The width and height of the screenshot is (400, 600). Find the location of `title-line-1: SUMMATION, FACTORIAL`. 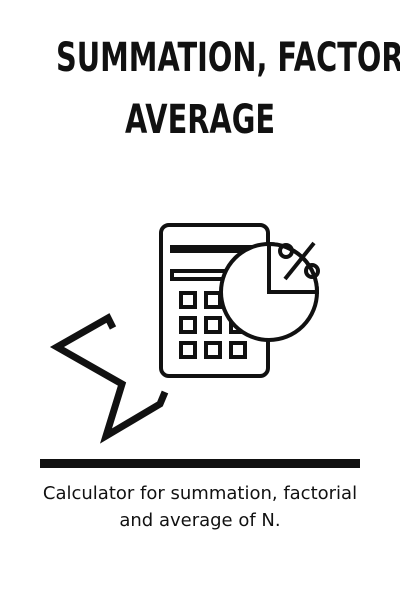

title-line-1: SUMMATION, FACTORIAL is located at coordinates (228, 58).